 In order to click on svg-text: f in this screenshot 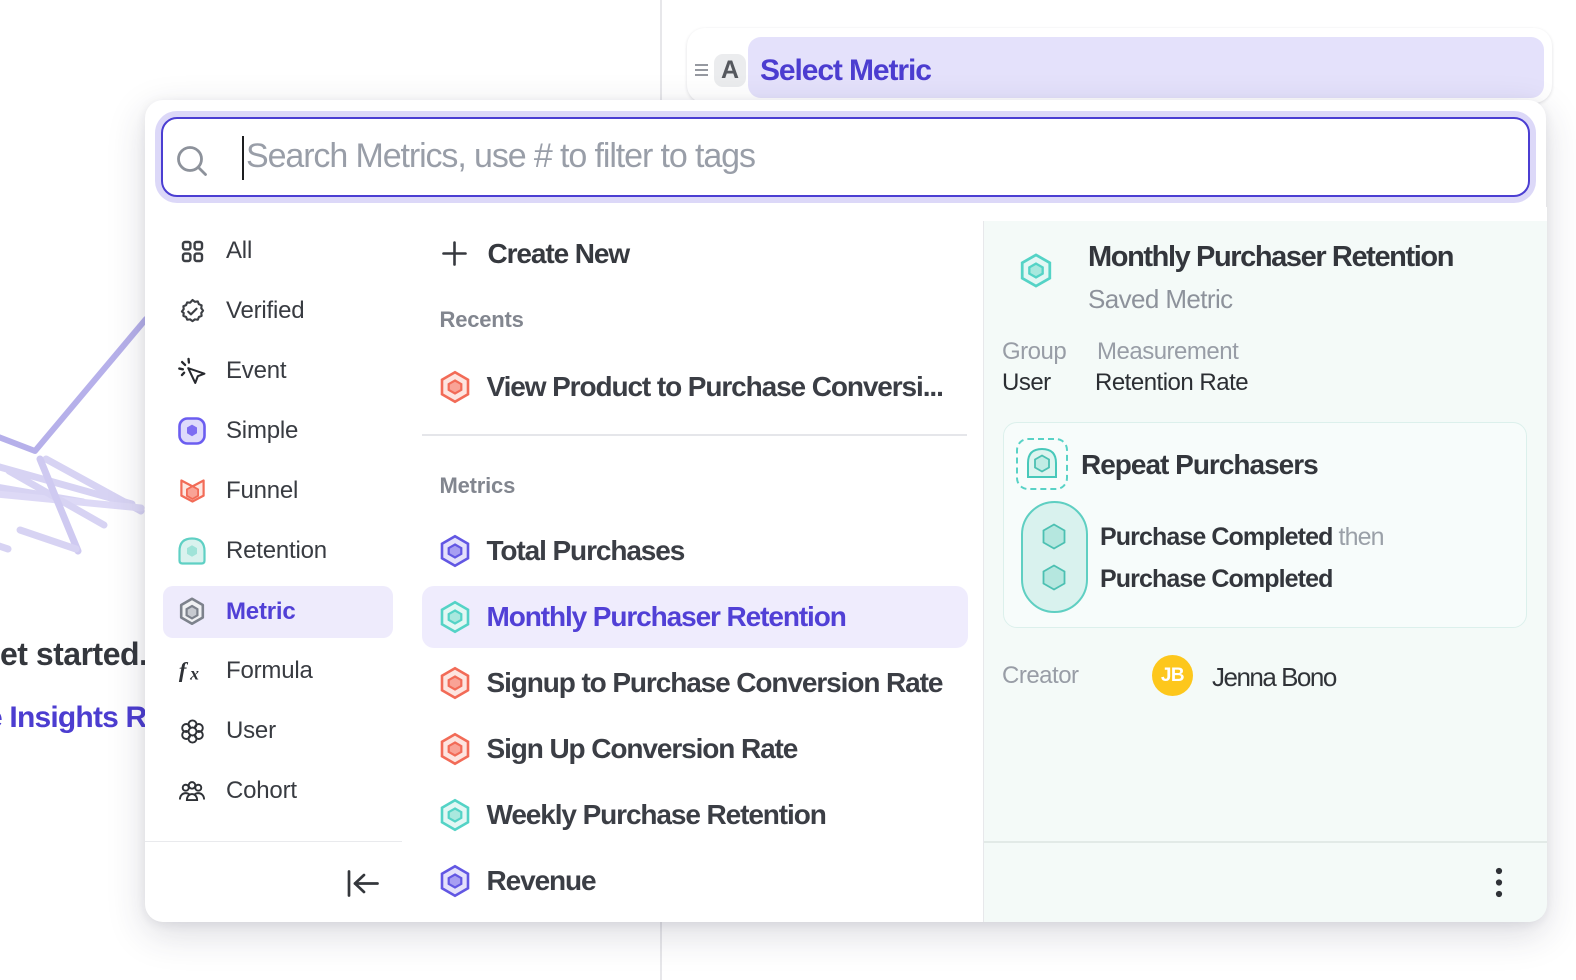, I will do `click(184, 670)`.